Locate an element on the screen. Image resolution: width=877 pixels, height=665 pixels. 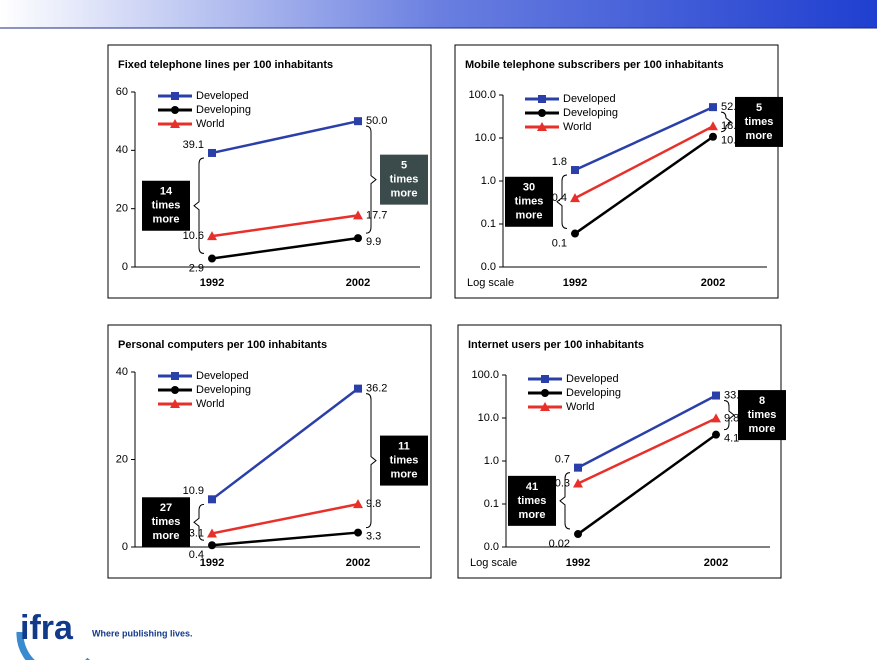
logo-arc is located at coordinates (54, 648).